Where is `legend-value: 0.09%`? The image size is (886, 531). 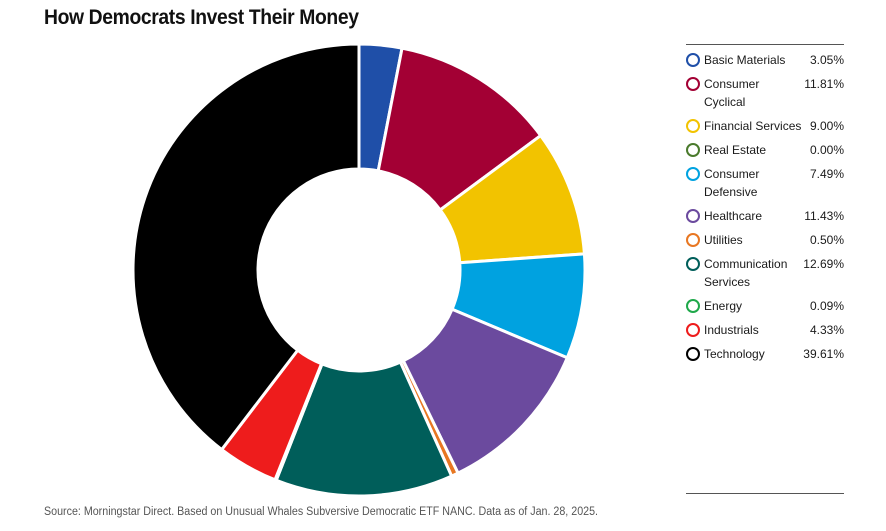 legend-value: 0.09% is located at coordinates (826, 306).